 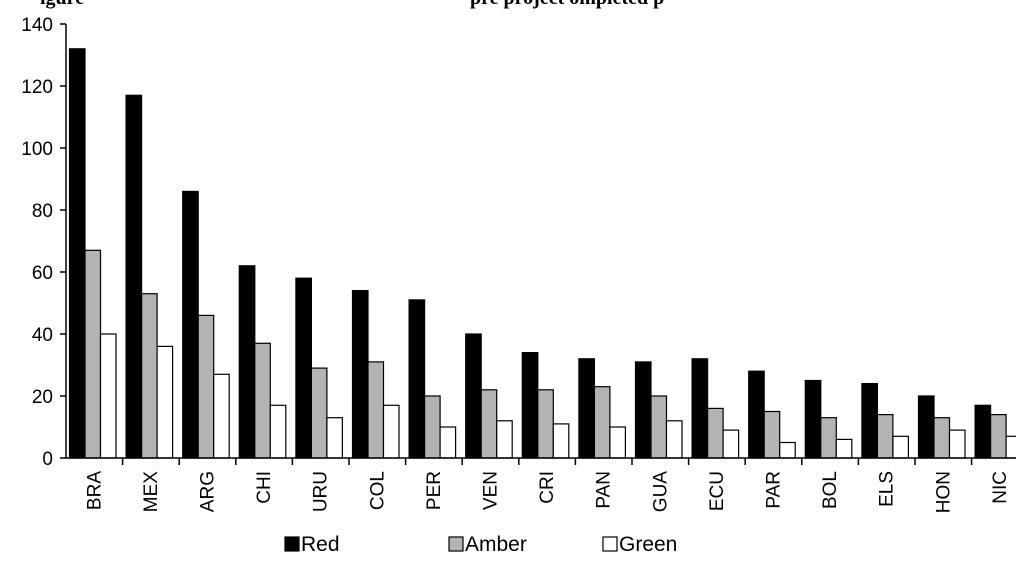 What do you see at coordinates (93, 354) in the screenshot?
I see `bar-amber-bra` at bounding box center [93, 354].